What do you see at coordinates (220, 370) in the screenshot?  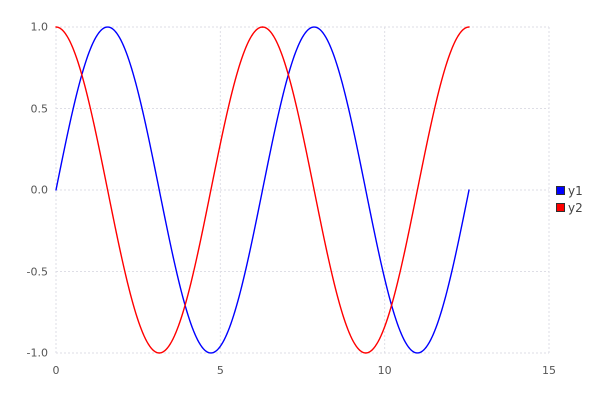 I see `x-tick-label: 5` at bounding box center [220, 370].